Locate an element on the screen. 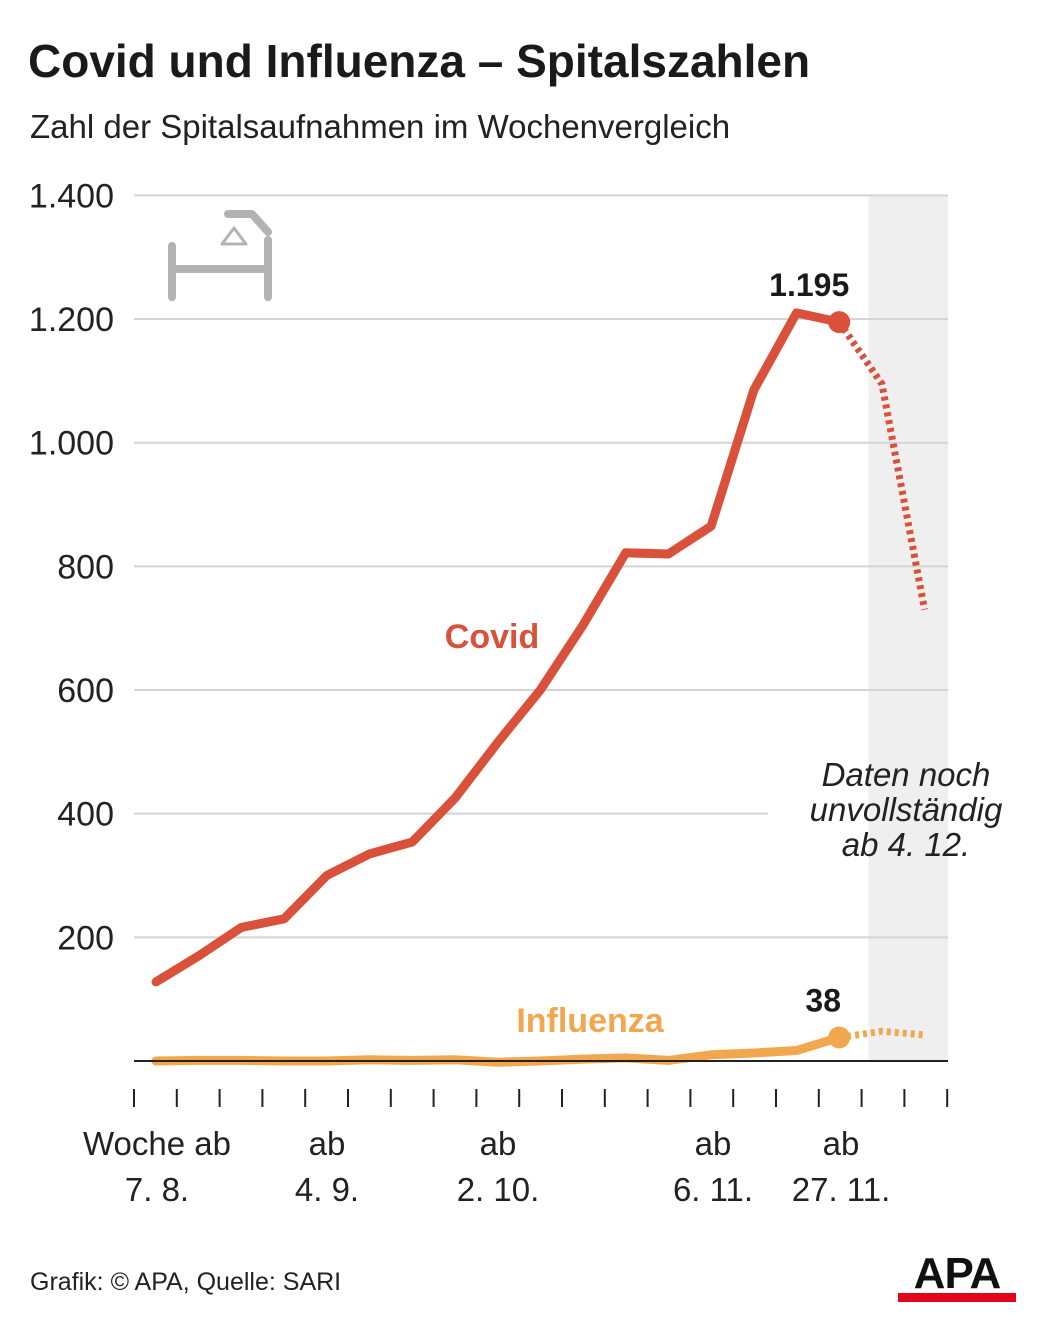  y-tick-label: 400 is located at coordinates (85, 815).